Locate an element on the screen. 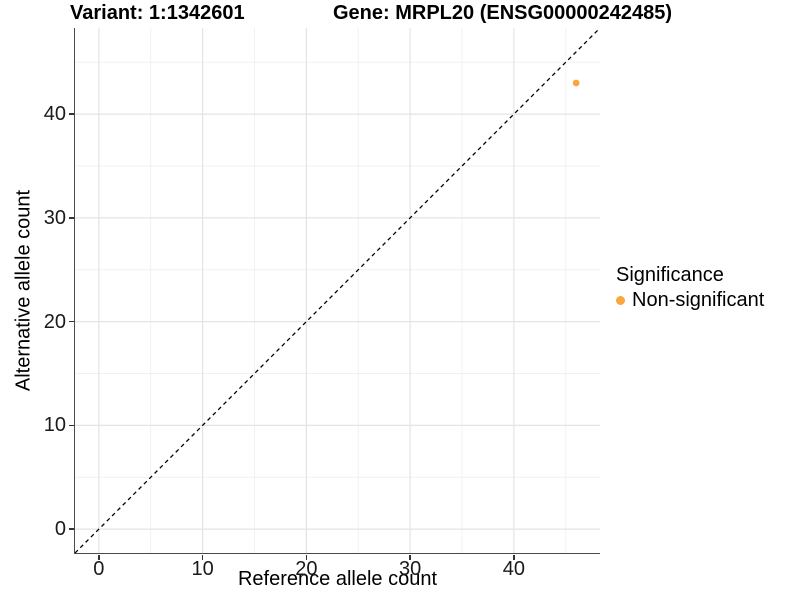  y-tick-label: 20 is located at coordinates (54, 321).